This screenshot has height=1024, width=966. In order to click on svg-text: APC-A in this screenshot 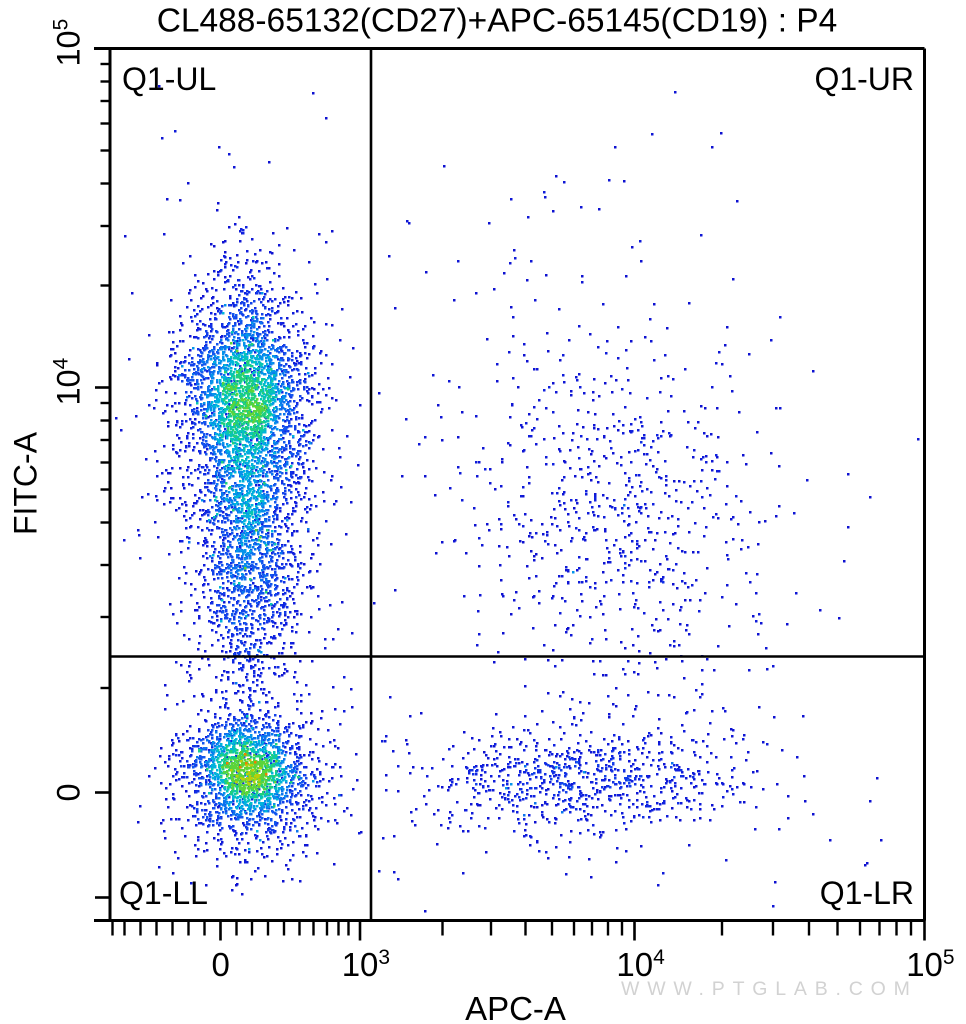, I will do `click(515, 1007)`.